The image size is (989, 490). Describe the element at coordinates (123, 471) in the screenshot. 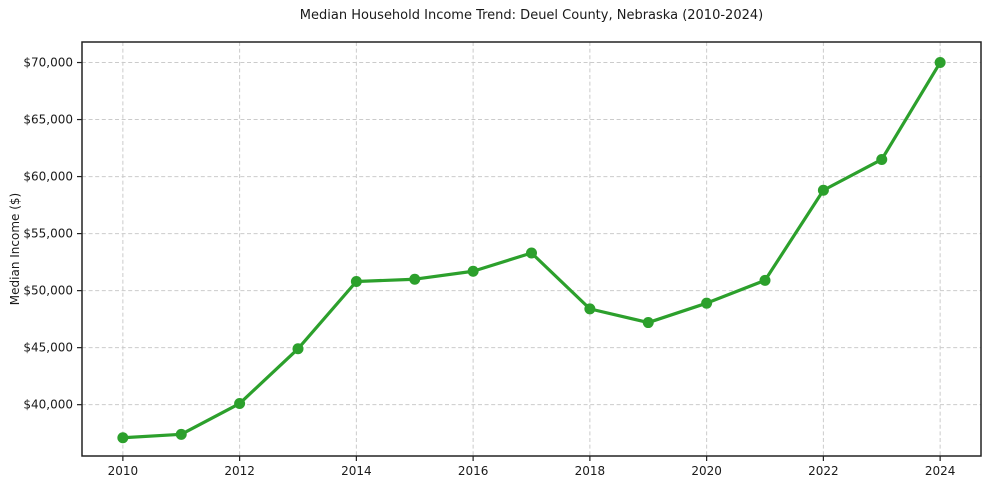

I see `x-tick-label: 2010` at that location.